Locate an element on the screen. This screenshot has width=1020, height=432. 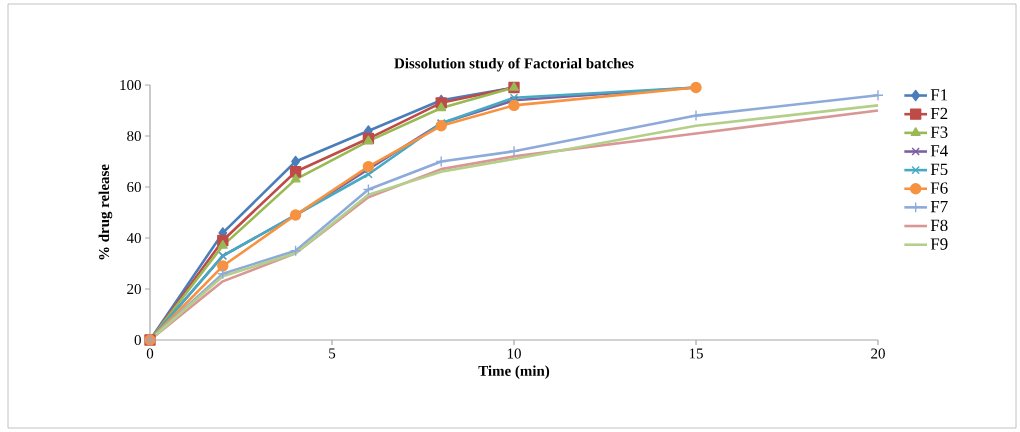
legend-label: F3 is located at coordinates (939, 132).